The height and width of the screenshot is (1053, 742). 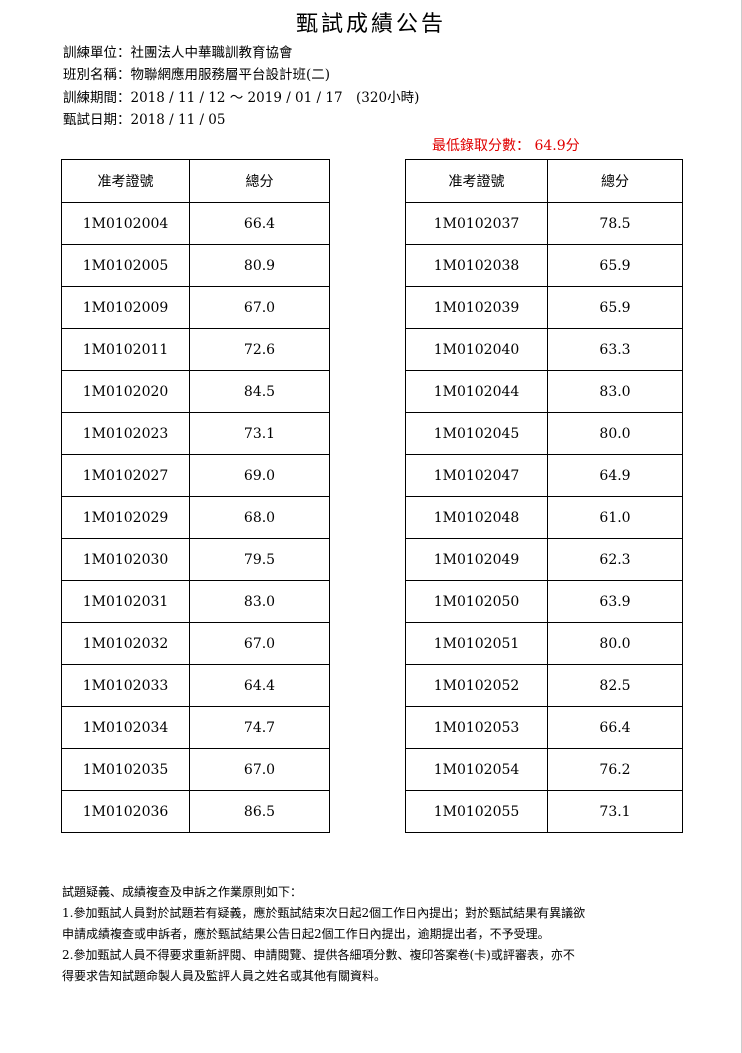 What do you see at coordinates (125, 307) in the screenshot?
I see `exam-id: 1M0102009` at bounding box center [125, 307].